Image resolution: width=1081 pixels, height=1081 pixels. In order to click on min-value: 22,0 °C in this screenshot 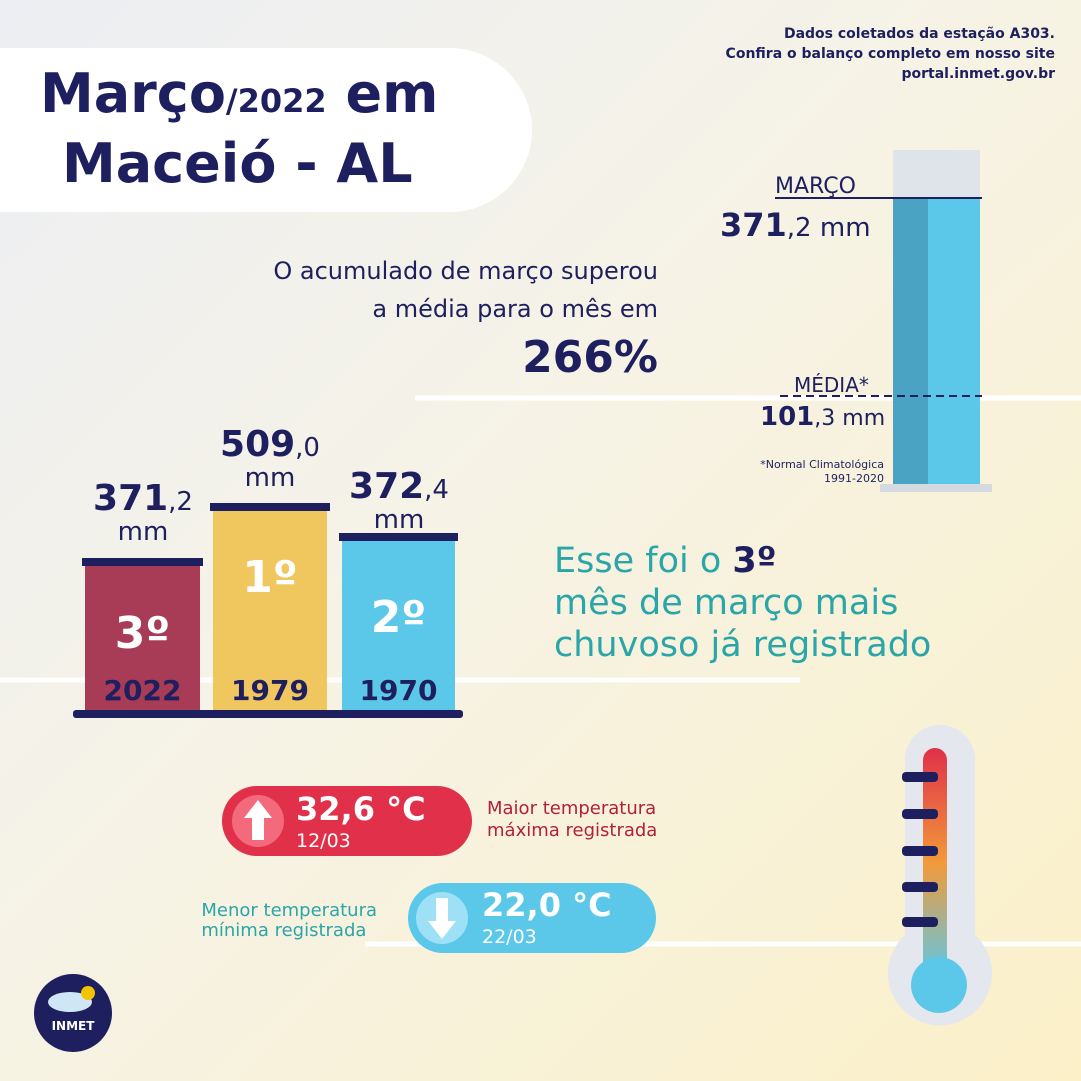, I will do `click(547, 905)`.